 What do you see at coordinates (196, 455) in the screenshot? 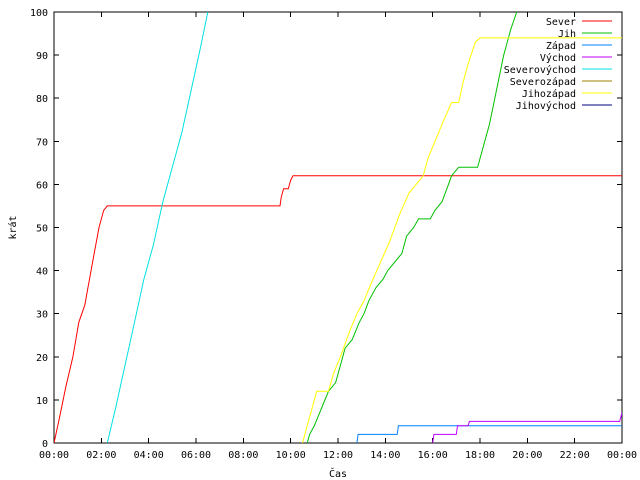
I see `x-tick-label: 06:00` at bounding box center [196, 455].